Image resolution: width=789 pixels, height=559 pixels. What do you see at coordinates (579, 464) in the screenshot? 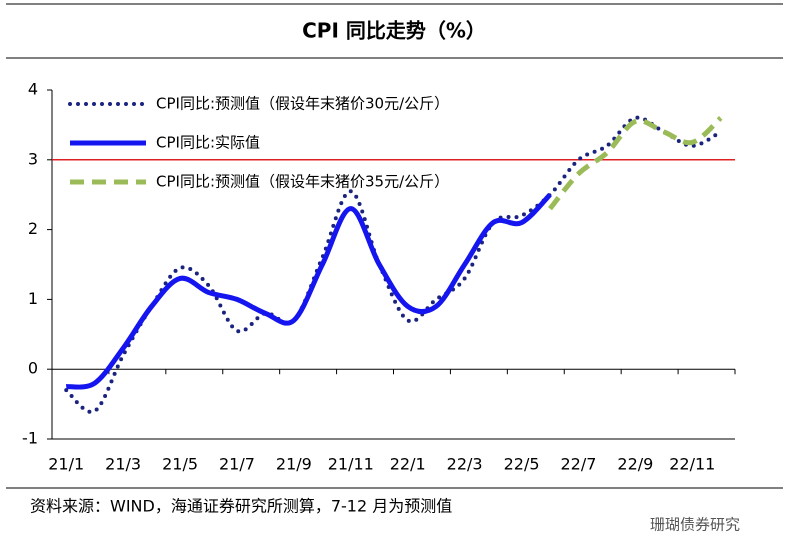
I see `x-tick-label: 22/7` at bounding box center [579, 464].